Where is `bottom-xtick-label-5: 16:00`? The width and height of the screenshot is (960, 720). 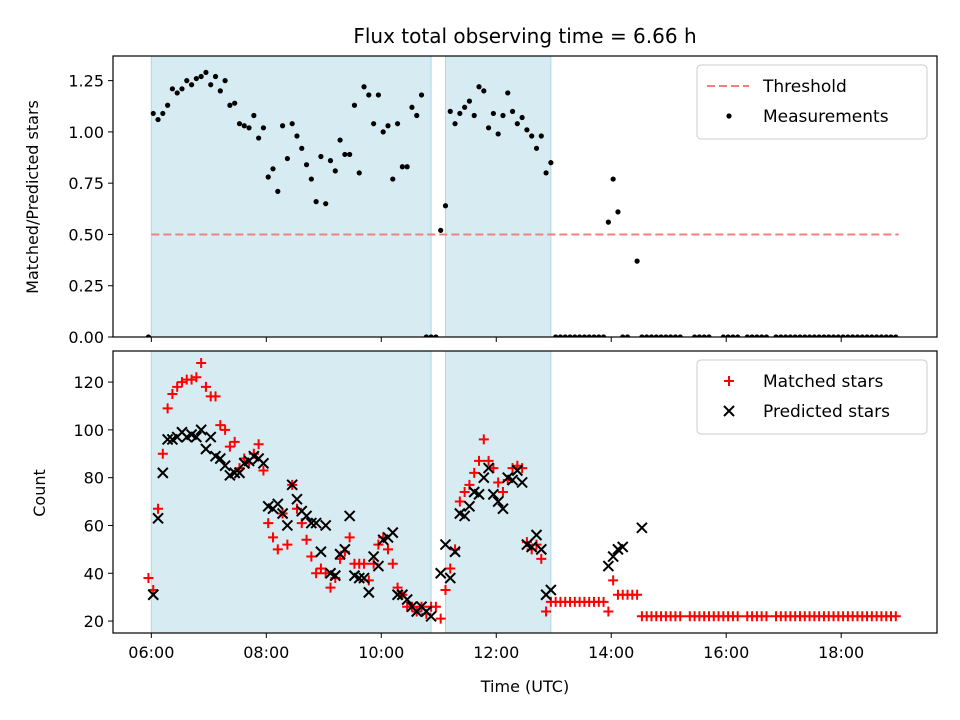
bottom-xtick-label-5: 16:00 is located at coordinates (726, 652).